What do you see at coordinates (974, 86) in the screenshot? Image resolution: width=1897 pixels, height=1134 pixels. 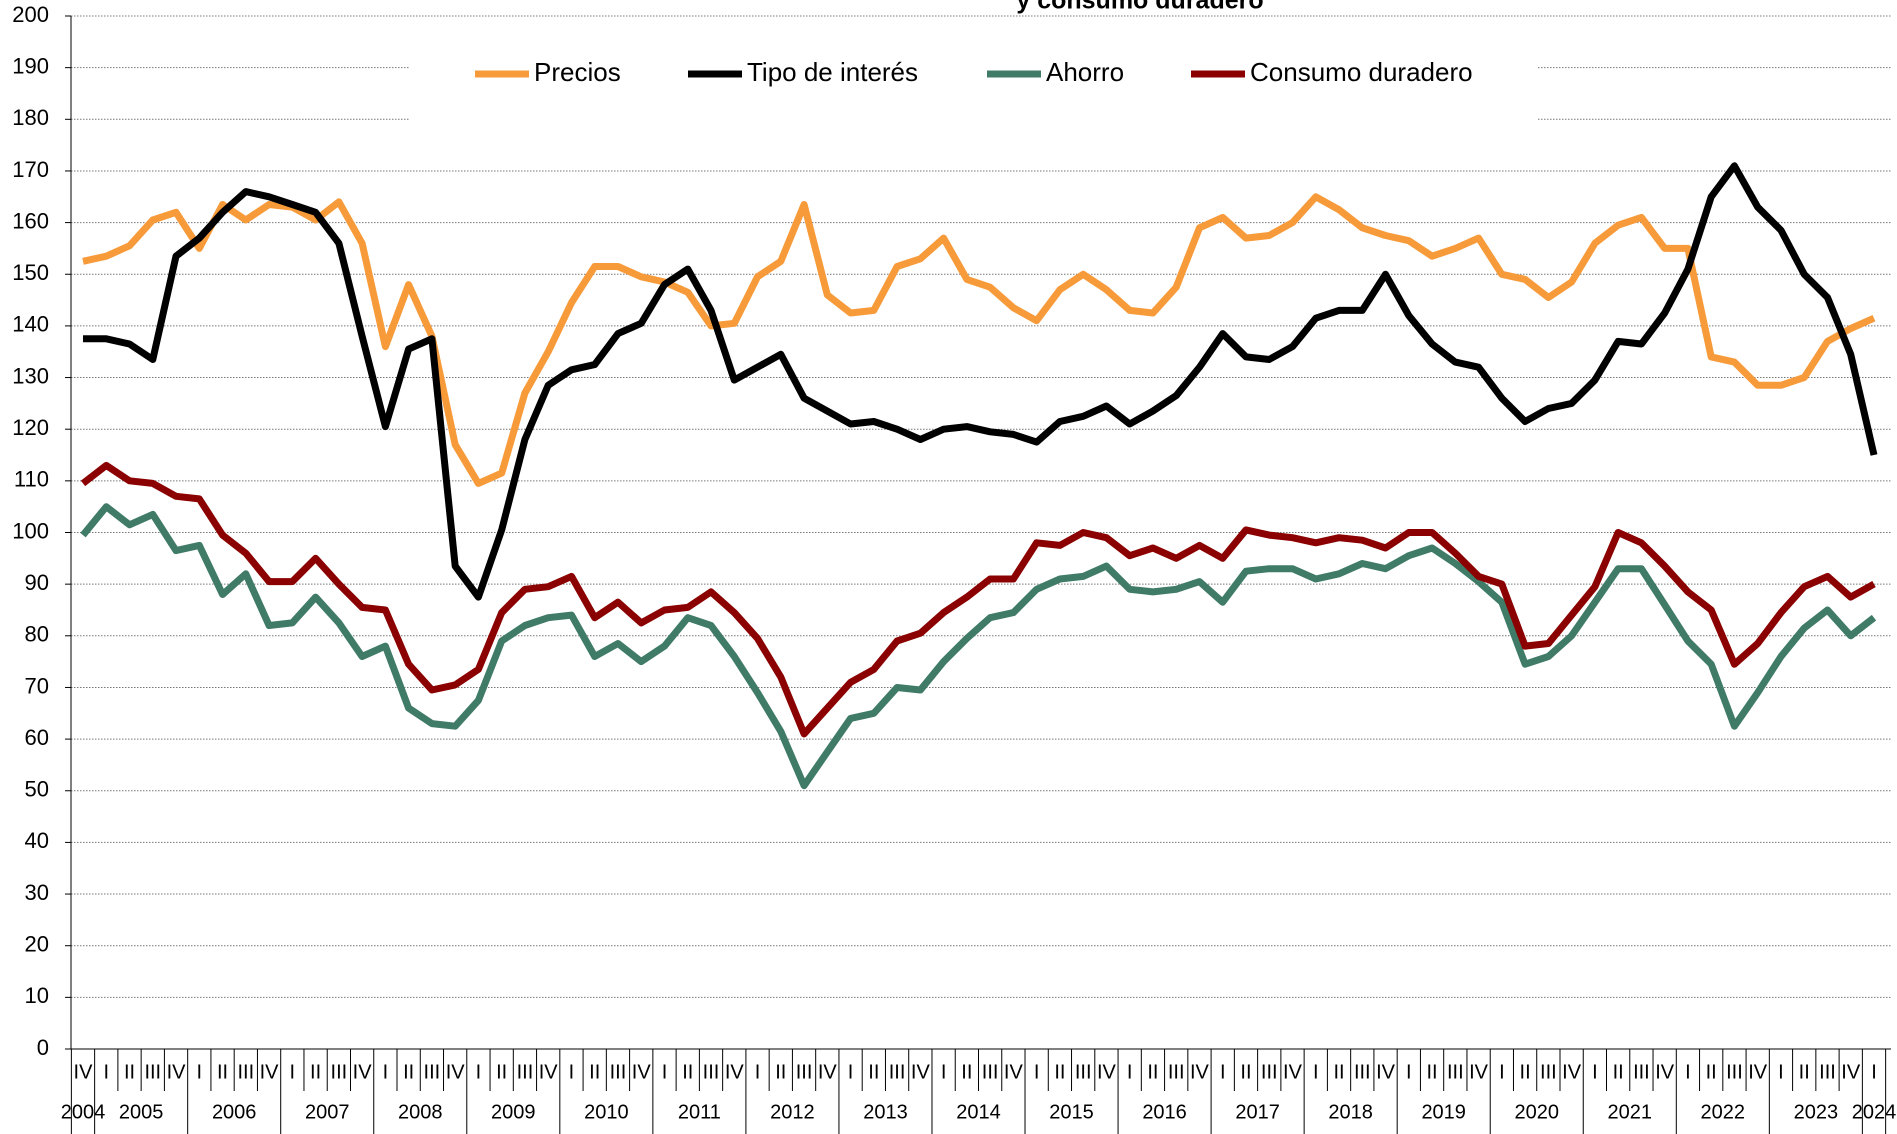 I see `legend-box` at bounding box center [974, 86].